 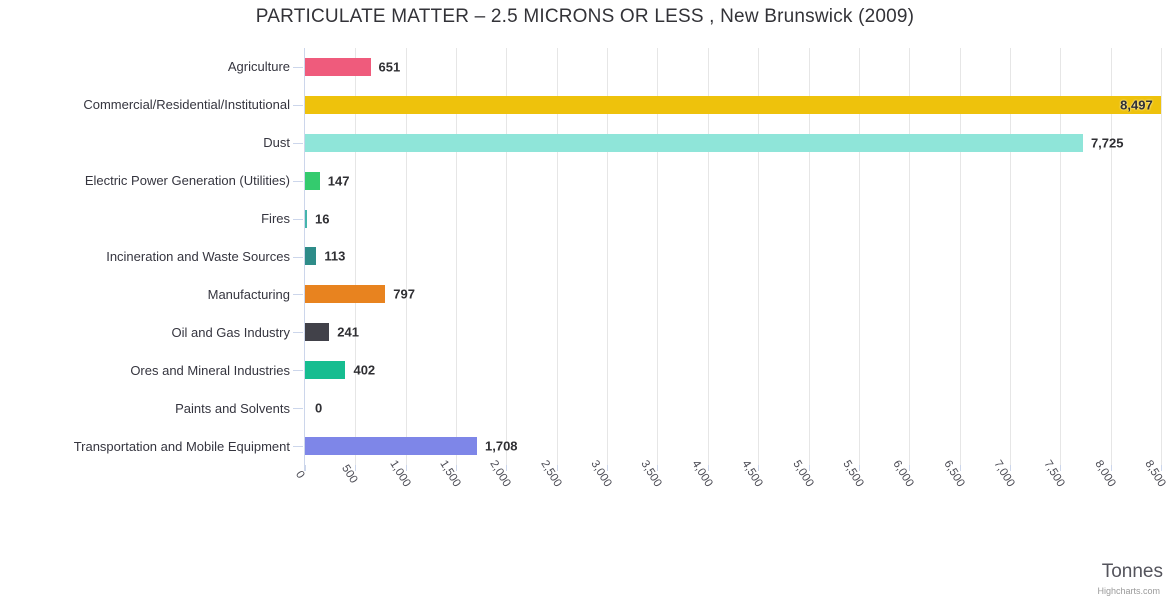 What do you see at coordinates (404, 294) in the screenshot?
I see `value-label: 797` at bounding box center [404, 294].